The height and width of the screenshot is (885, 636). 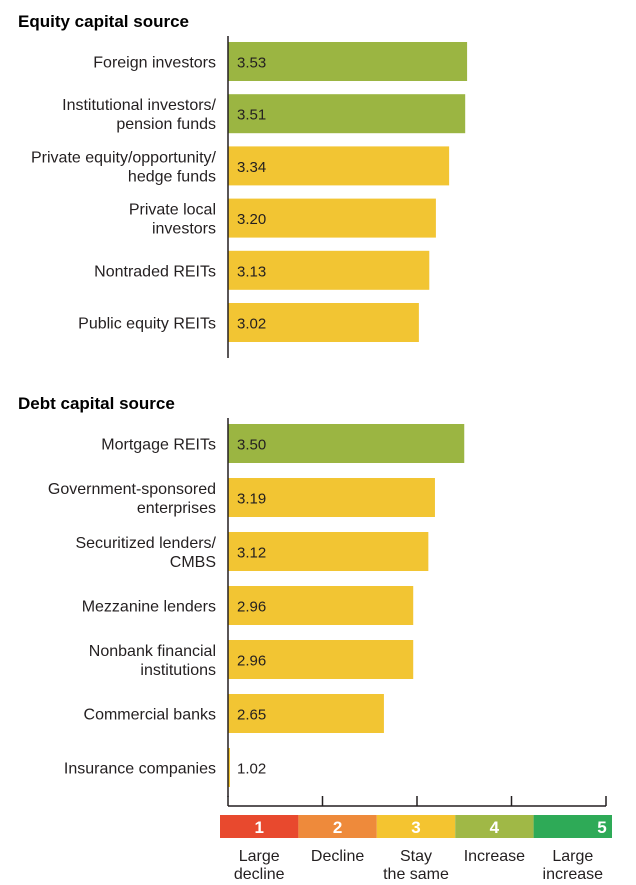 What do you see at coordinates (154, 63) in the screenshot?
I see `category-label: Foreign investors` at bounding box center [154, 63].